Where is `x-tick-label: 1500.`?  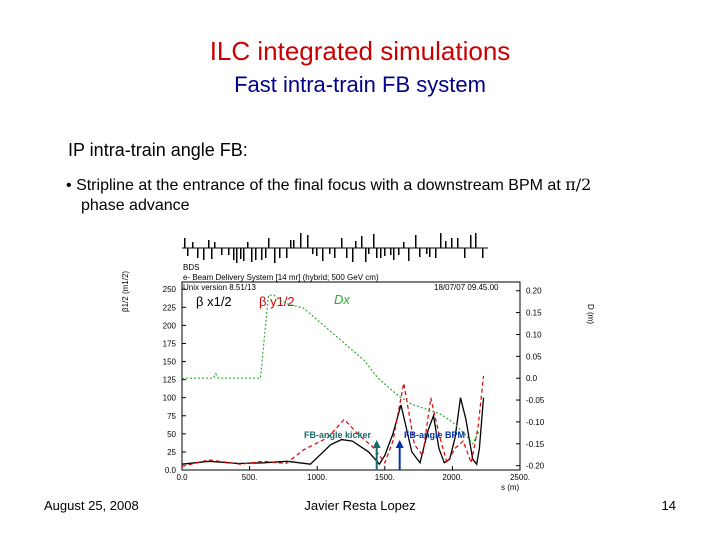 x-tick-label: 1500. is located at coordinates (385, 477).